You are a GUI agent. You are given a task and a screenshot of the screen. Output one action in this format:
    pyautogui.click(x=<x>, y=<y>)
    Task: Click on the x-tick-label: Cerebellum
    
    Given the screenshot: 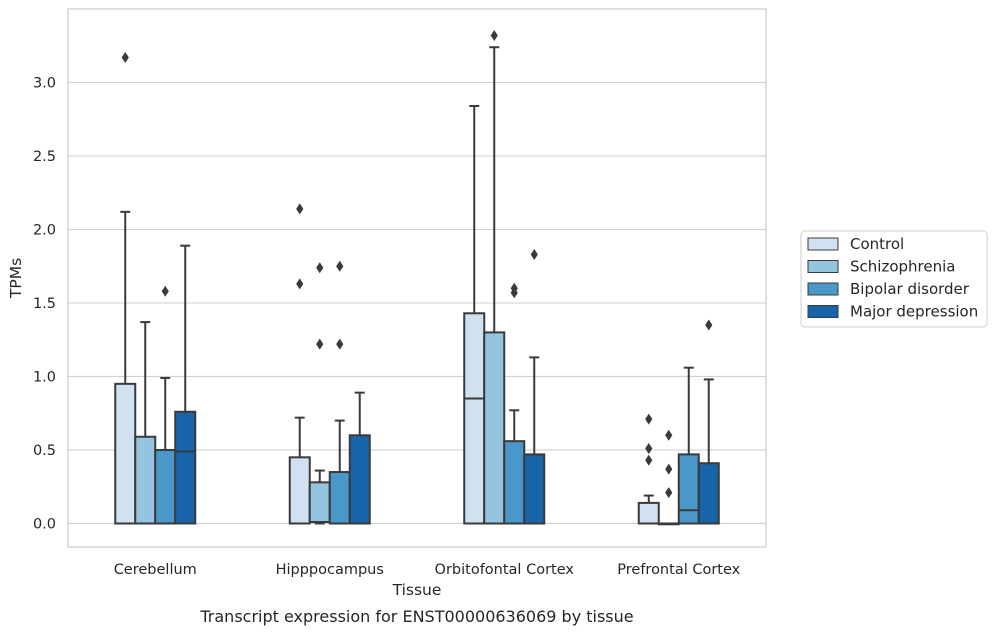 What is the action you would take?
    pyautogui.click(x=155, y=570)
    